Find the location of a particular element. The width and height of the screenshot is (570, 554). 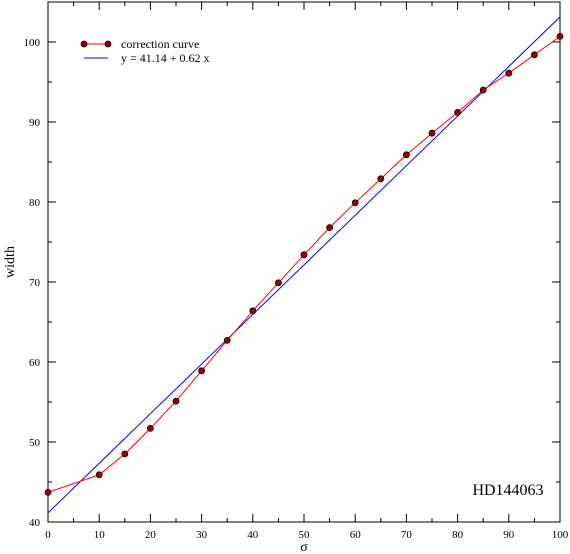

x-axis-title: σ is located at coordinates (304, 547).